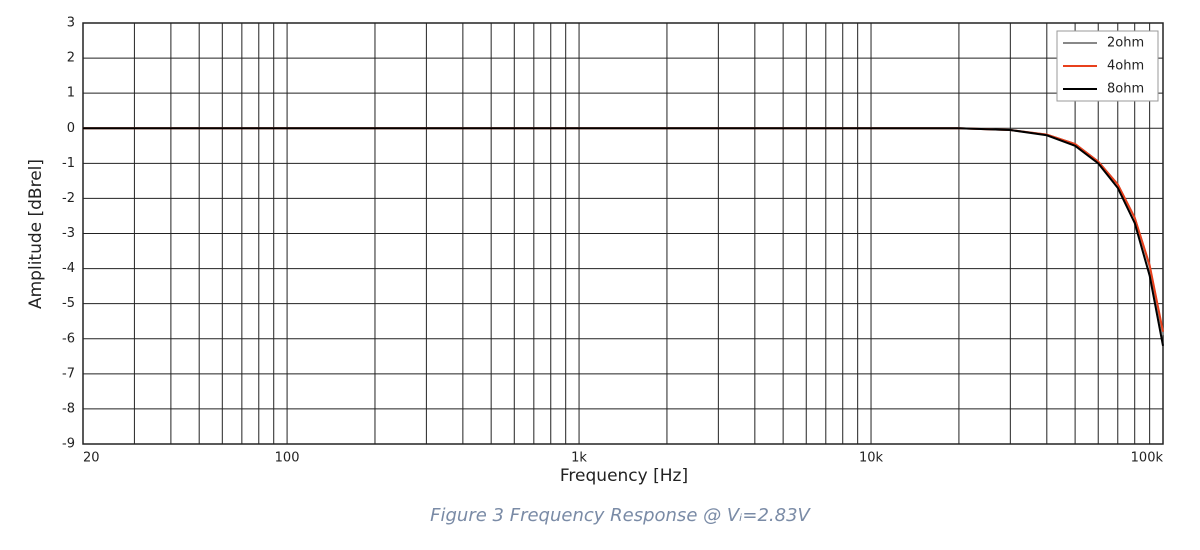 This screenshot has height=550, width=1200. I want to click on y-tick-label: -9, so click(68, 444).